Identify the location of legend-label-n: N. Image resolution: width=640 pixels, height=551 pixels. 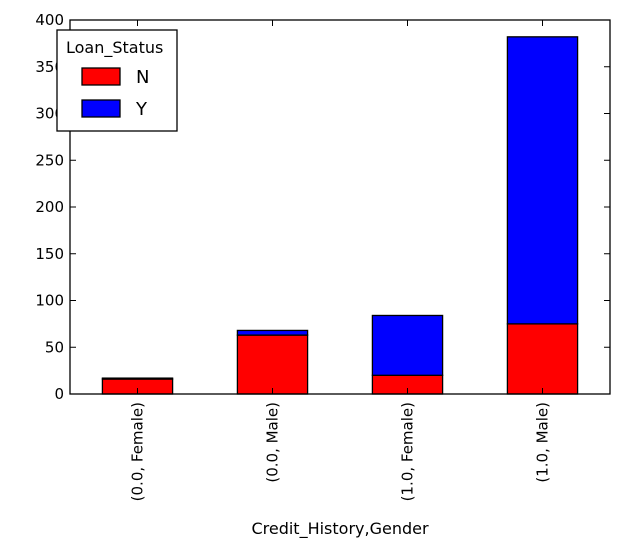
(142, 77).